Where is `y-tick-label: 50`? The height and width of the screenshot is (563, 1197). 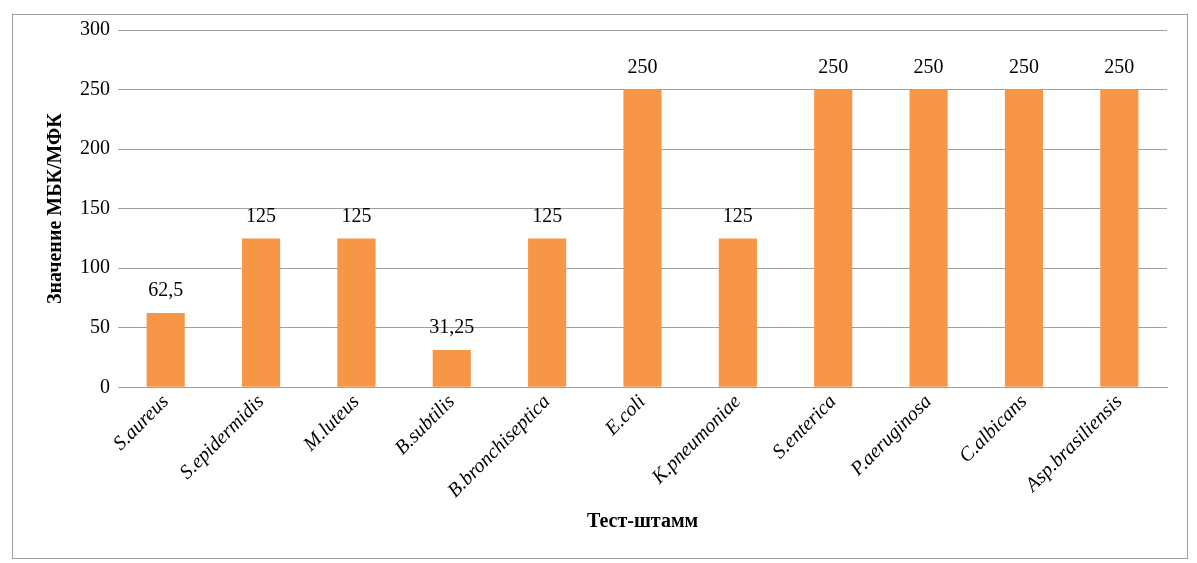 y-tick-label: 50 is located at coordinates (100, 326).